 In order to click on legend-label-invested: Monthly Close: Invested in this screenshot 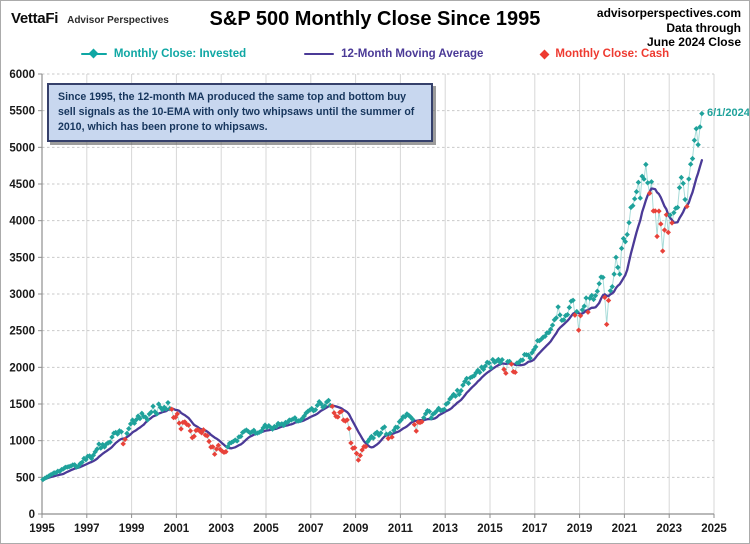, I will do `click(180, 54)`.